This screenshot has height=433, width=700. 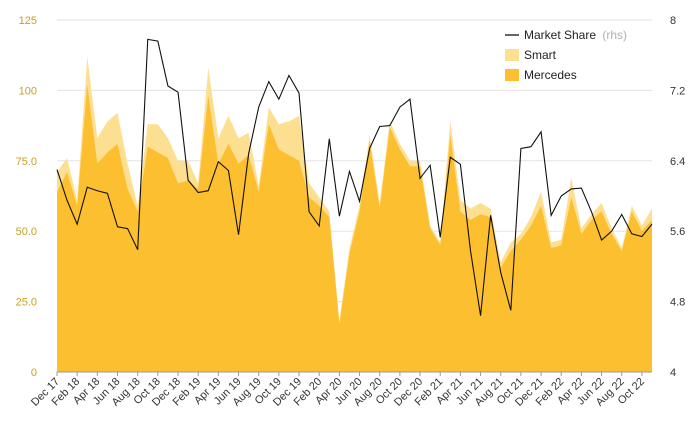 What do you see at coordinates (673, 373) in the screenshot?
I see `right-tick-label: 4` at bounding box center [673, 373].